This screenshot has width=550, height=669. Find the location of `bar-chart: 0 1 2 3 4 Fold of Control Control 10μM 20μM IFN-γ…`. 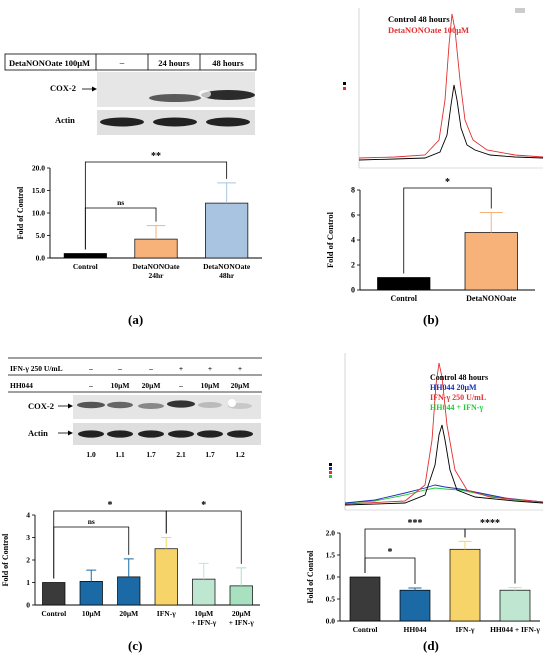

bar-chart: 0 1 2 3 4 Fold of Control Control 10μM 20μM IFN-γ… is located at coordinates (130, 563).